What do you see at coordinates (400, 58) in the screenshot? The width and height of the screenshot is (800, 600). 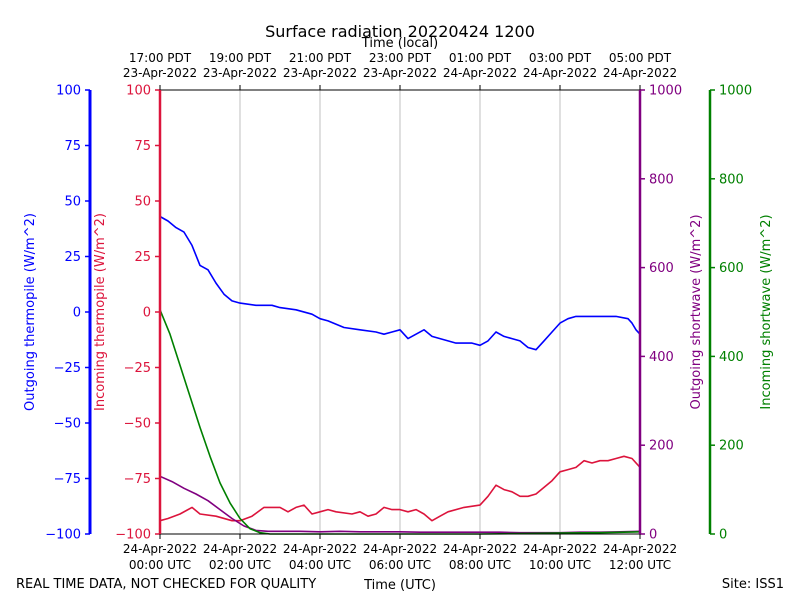 I see `x-tick-label-top-time: 23:00 PDT` at bounding box center [400, 58].